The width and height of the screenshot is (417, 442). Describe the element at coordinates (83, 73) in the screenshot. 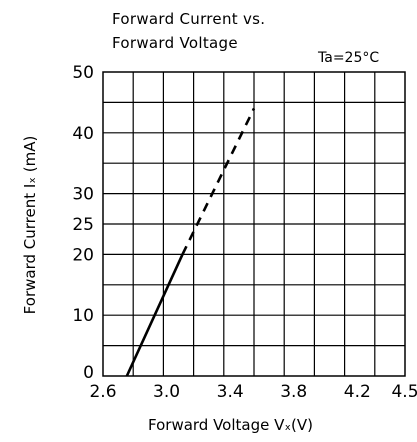

I see `y-tick-label: 50` at that location.